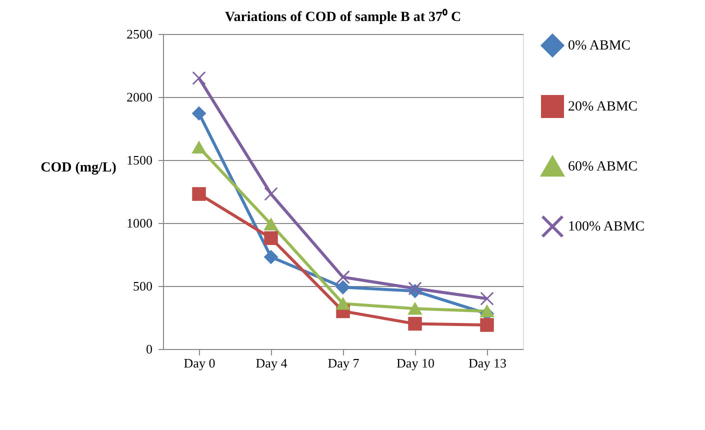  What do you see at coordinates (139, 160) in the screenshot?
I see `y-tick-label: 1500` at bounding box center [139, 160].